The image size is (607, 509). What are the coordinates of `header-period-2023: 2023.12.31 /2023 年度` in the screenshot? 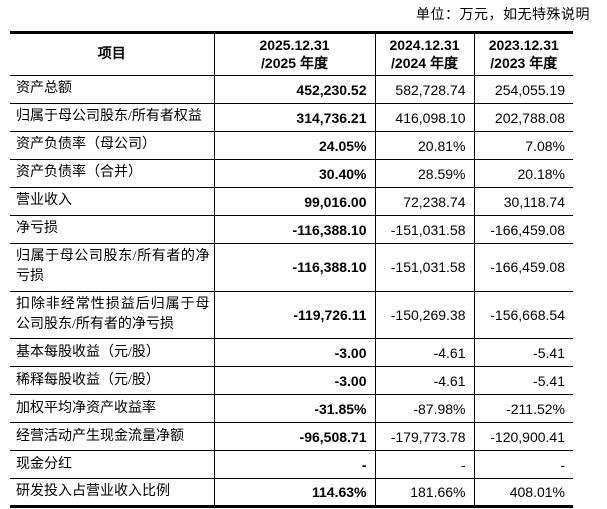 It's located at (523, 54).